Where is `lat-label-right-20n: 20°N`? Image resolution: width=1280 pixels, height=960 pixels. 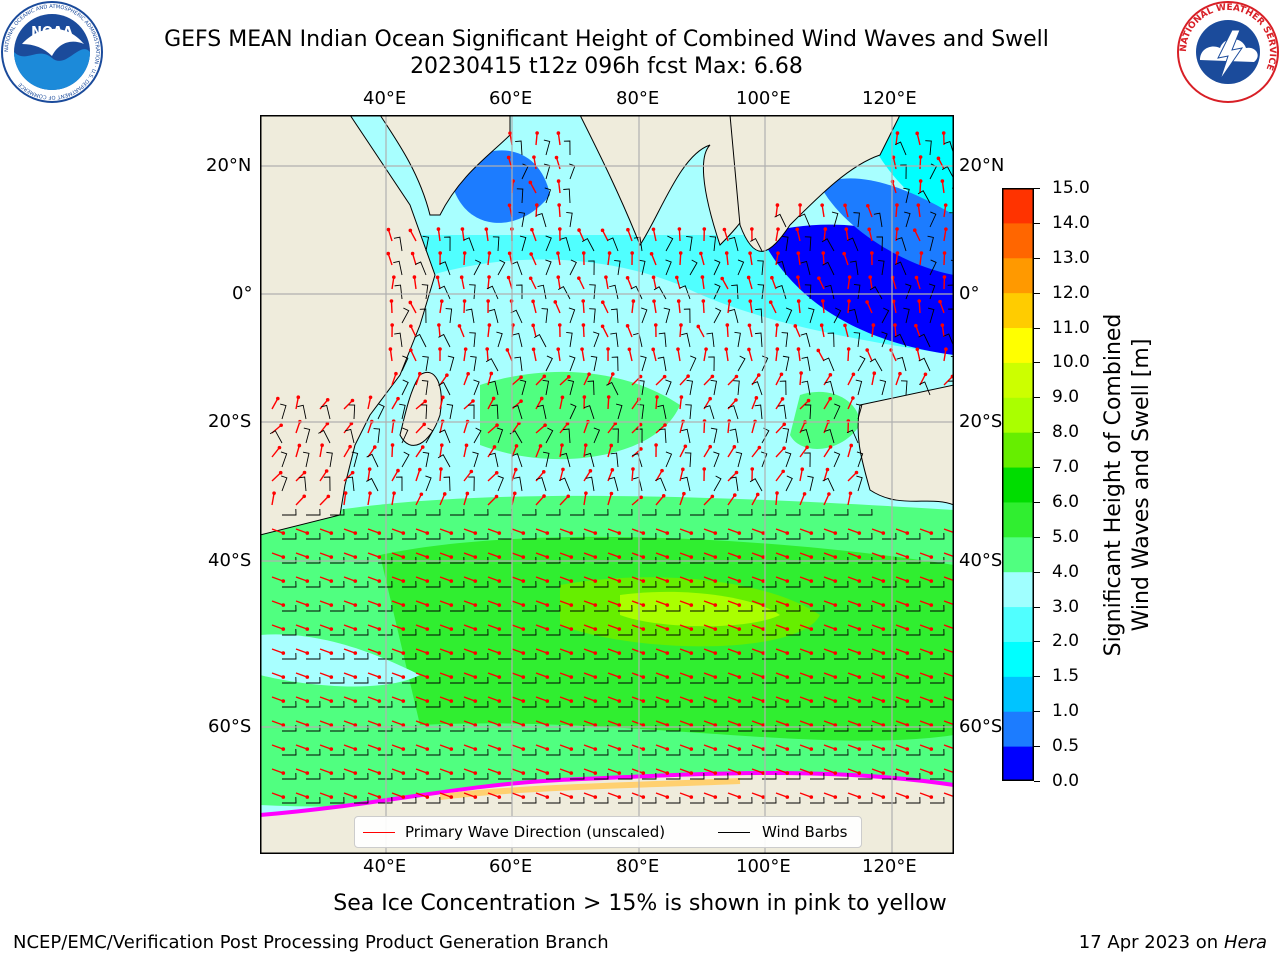
lat-label-right-20n: 20°N is located at coordinates (982, 165).